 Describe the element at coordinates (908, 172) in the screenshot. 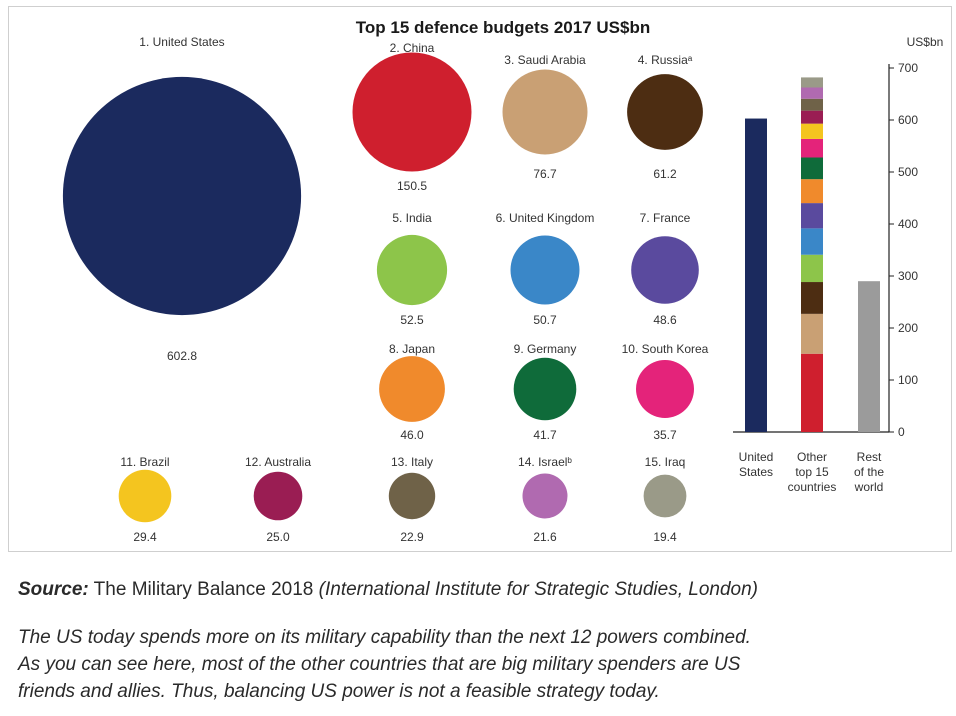

I see `y-tick-label: 500` at that location.